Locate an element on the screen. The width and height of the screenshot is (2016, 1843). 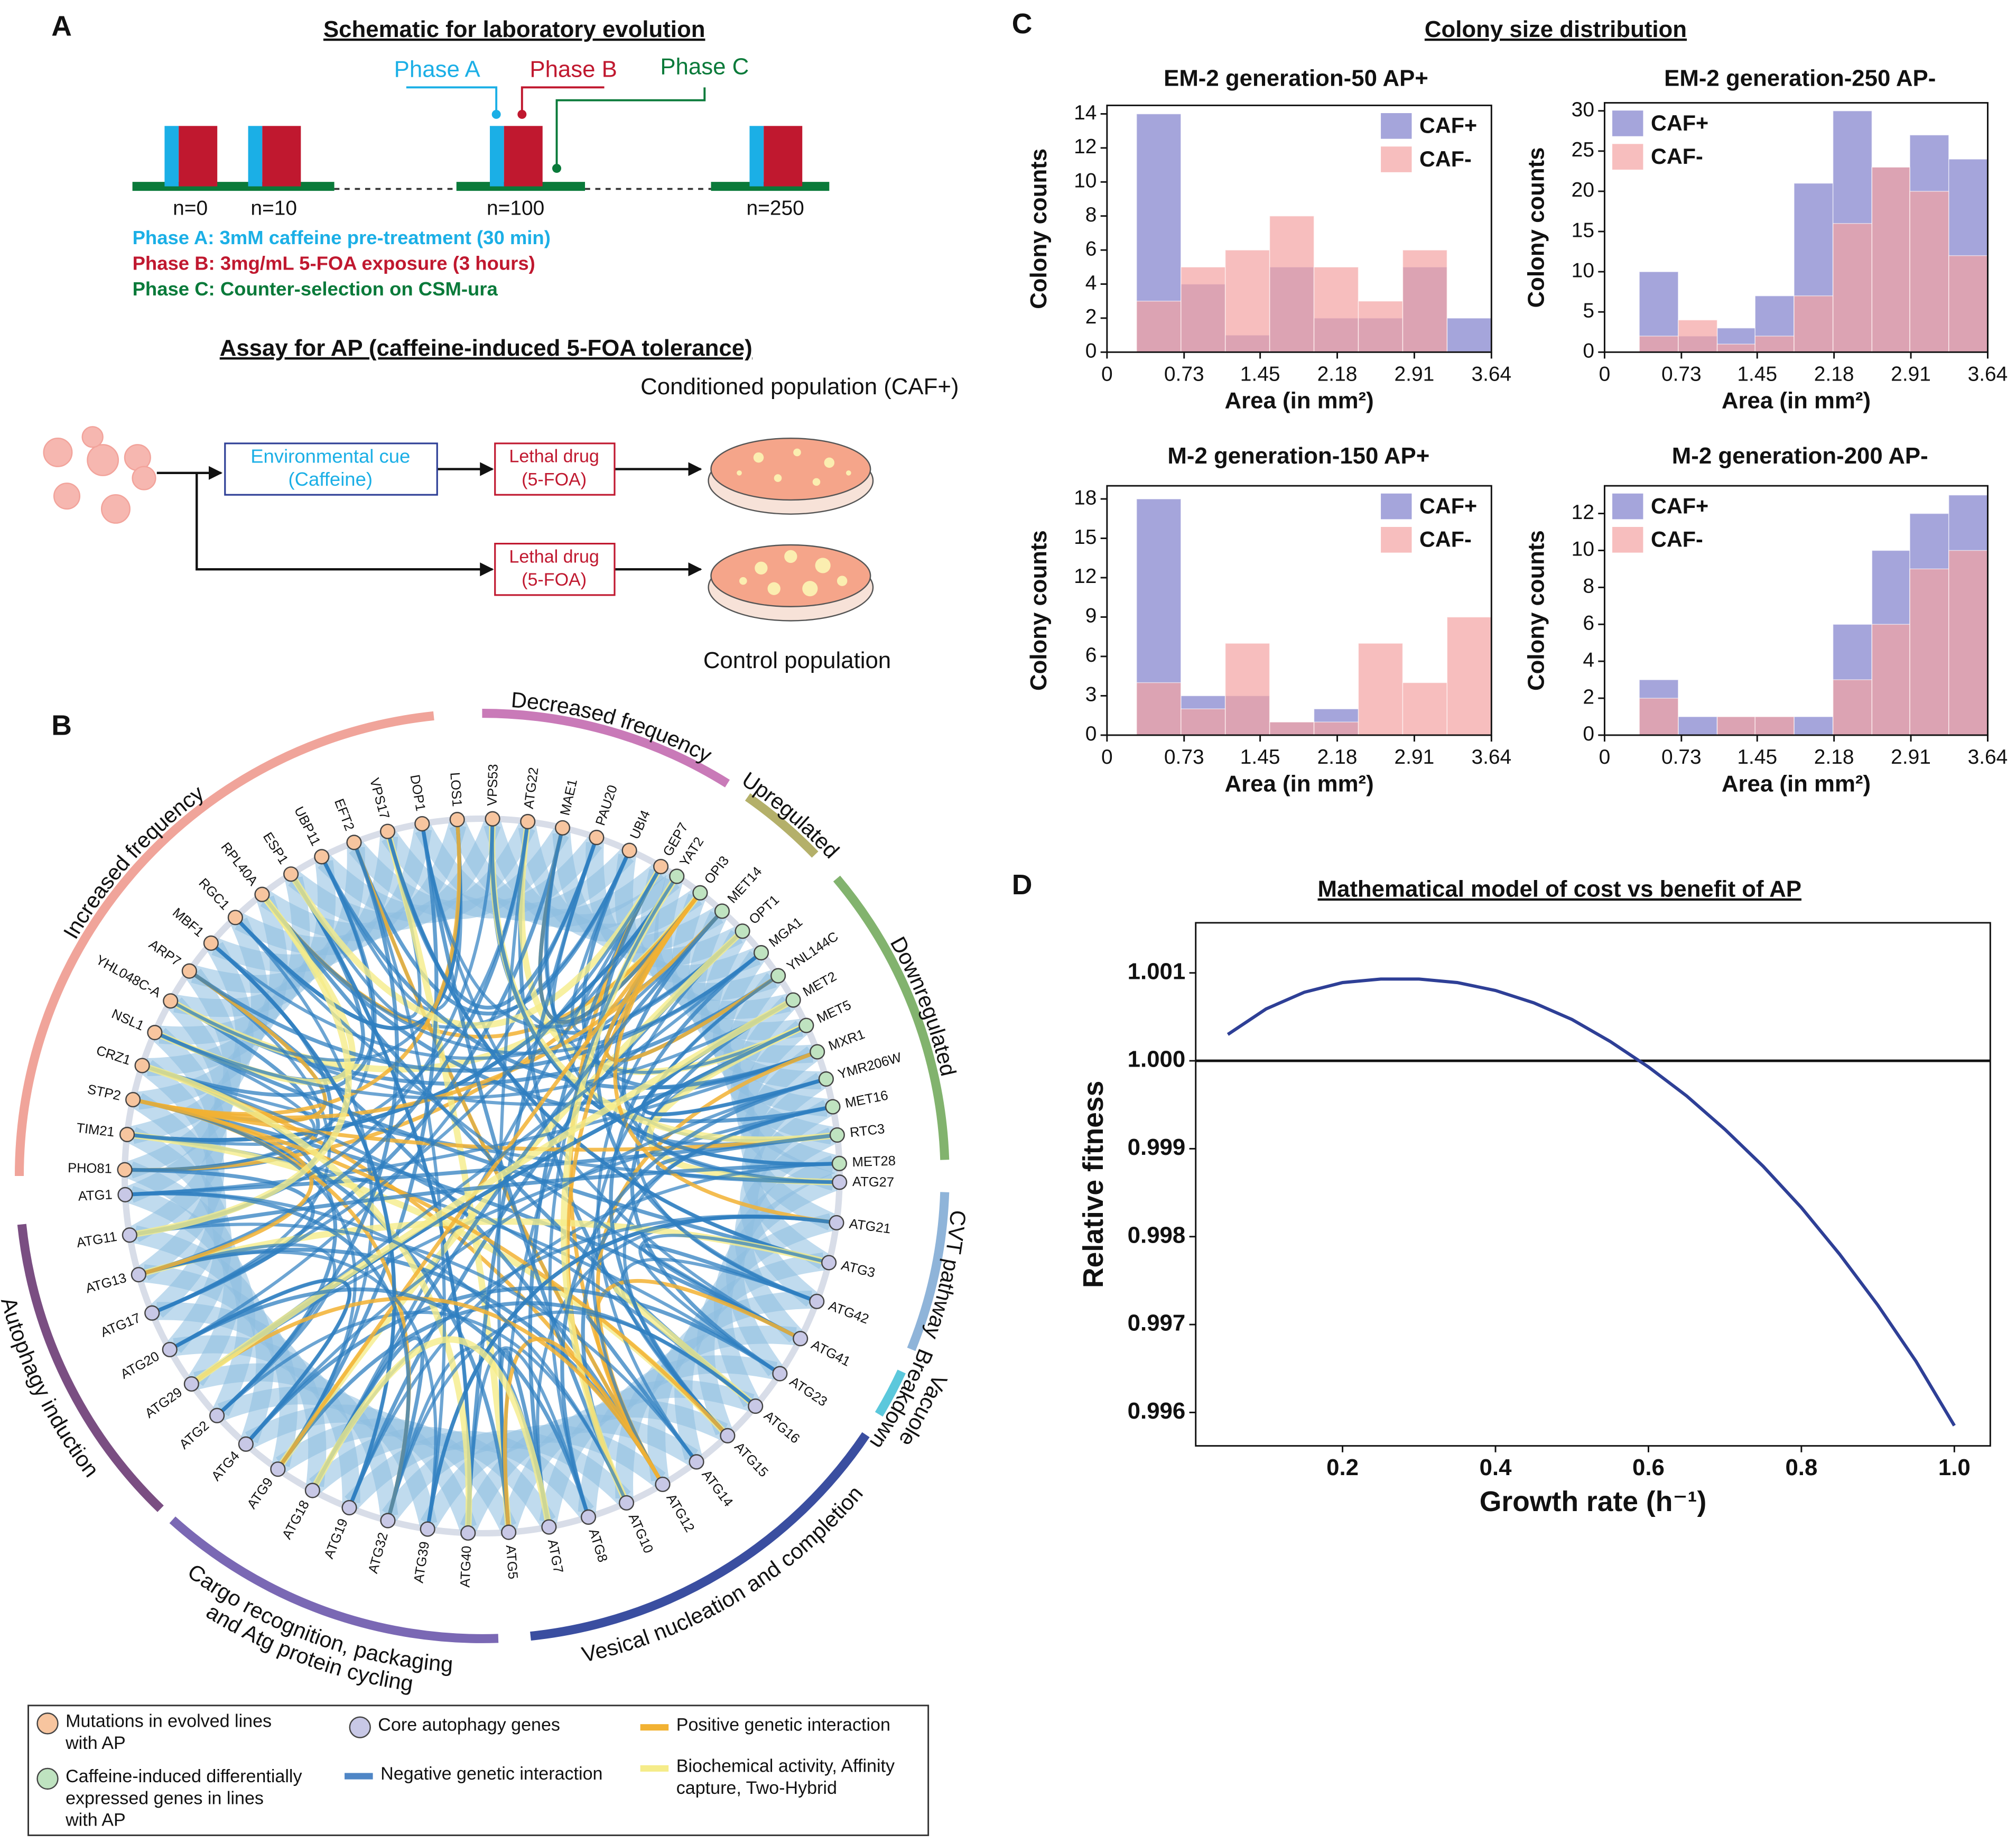
y-tick-label: 12 is located at coordinates (1086, 576).